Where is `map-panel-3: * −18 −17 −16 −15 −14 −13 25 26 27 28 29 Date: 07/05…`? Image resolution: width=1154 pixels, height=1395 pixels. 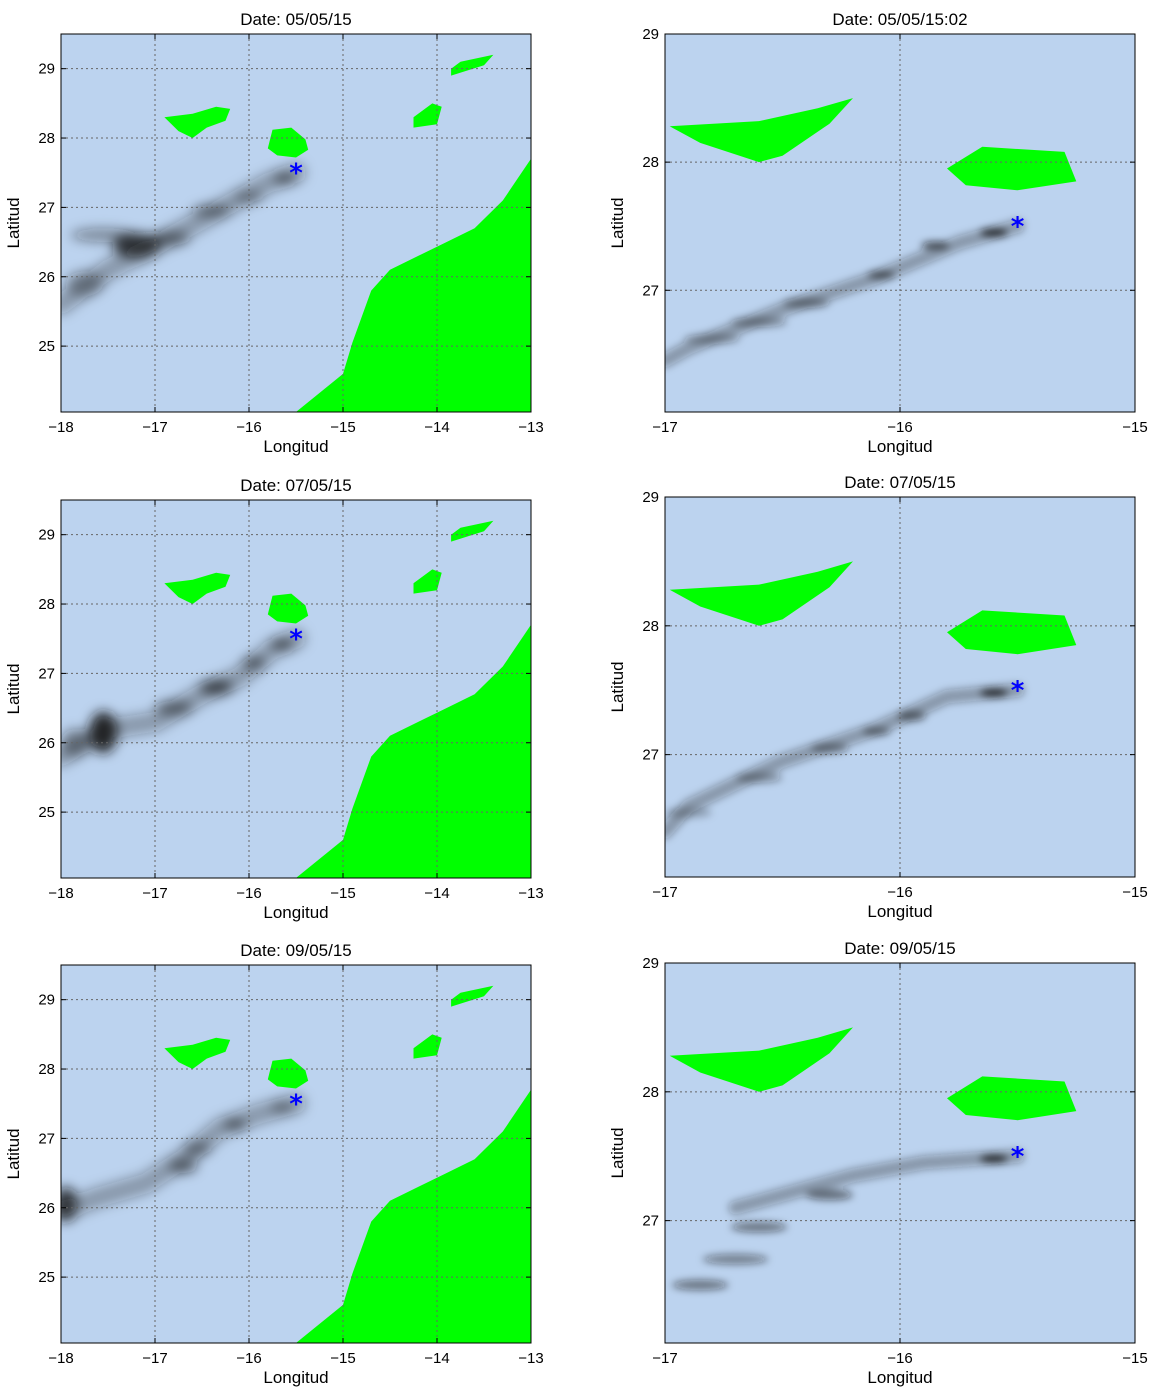 map-panel-3: * −18 −17 −16 −15 −14 −13 25 26 27 28 29 Date: 07/05… is located at coordinates (274, 699).